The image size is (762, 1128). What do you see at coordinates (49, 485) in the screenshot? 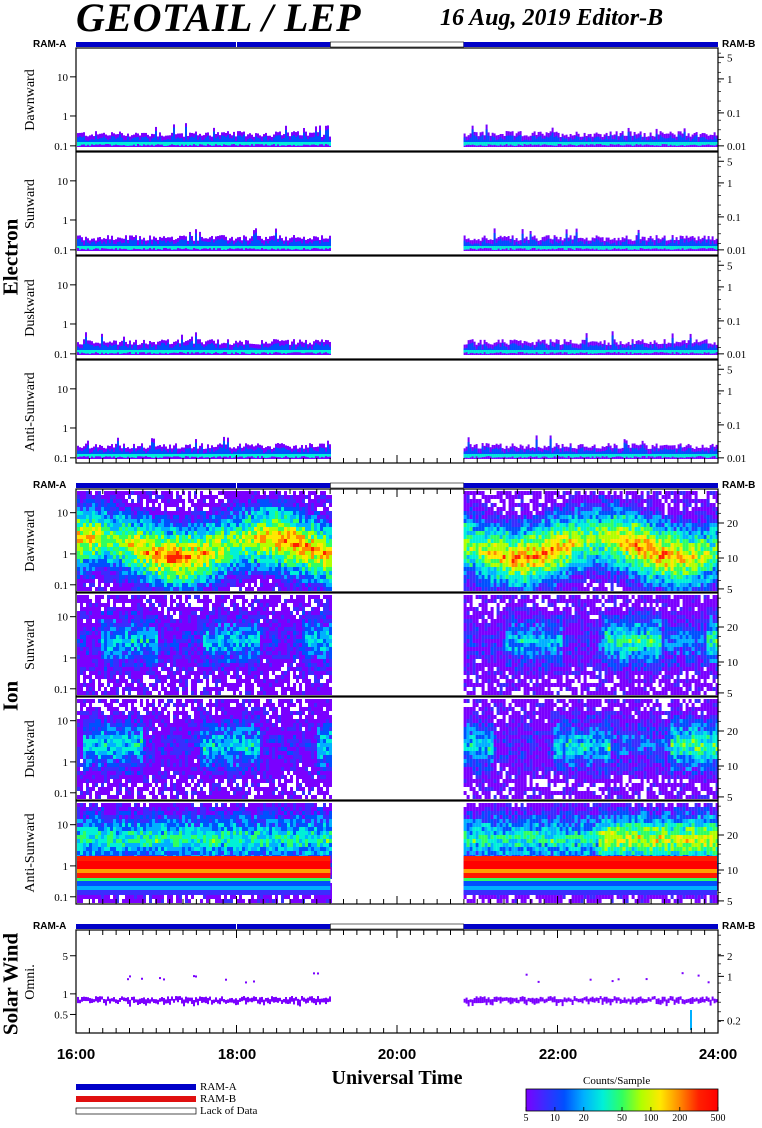
I see `ram-a-label-2: RAM-A` at bounding box center [49, 485].